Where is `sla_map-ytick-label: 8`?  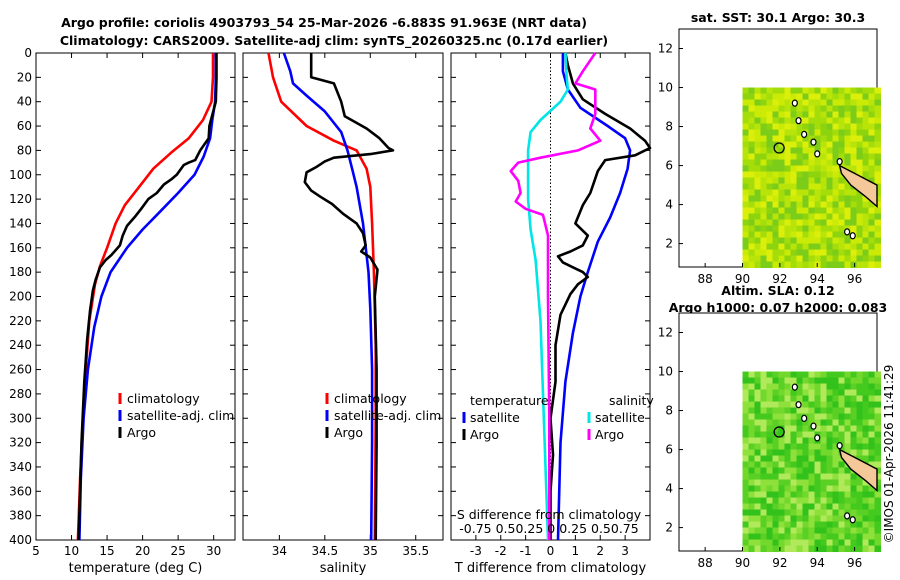
sla_map-ytick-label: 8 is located at coordinates (669, 411).